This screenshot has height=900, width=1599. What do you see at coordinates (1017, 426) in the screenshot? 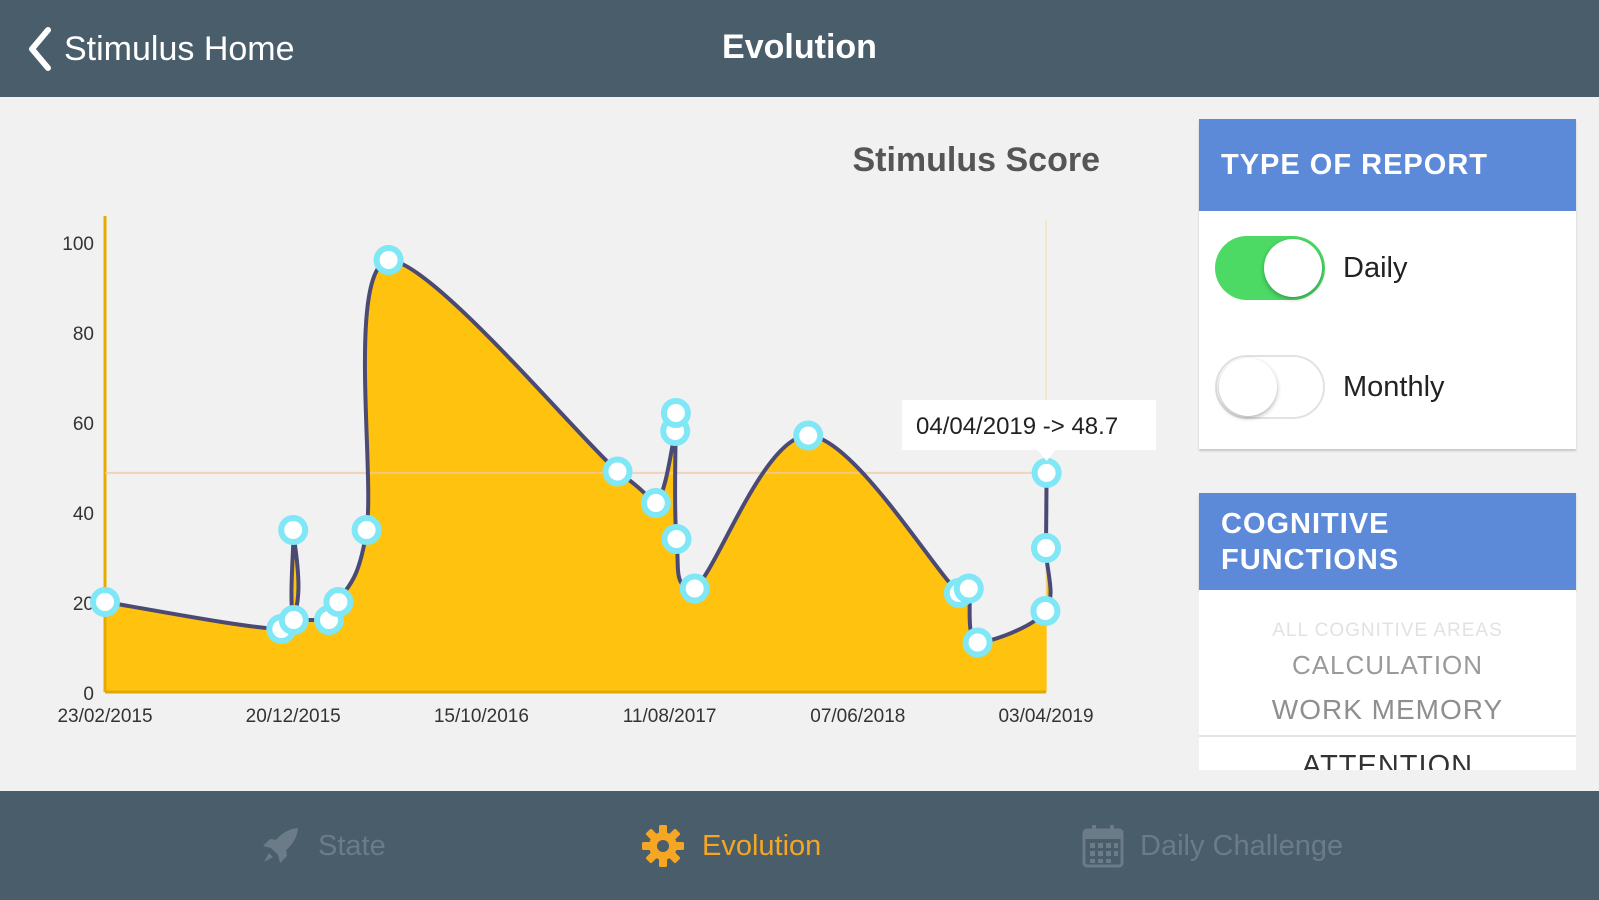
I see `tooltip-text: 04/04/2019 -> 48.7` at bounding box center [1017, 426].